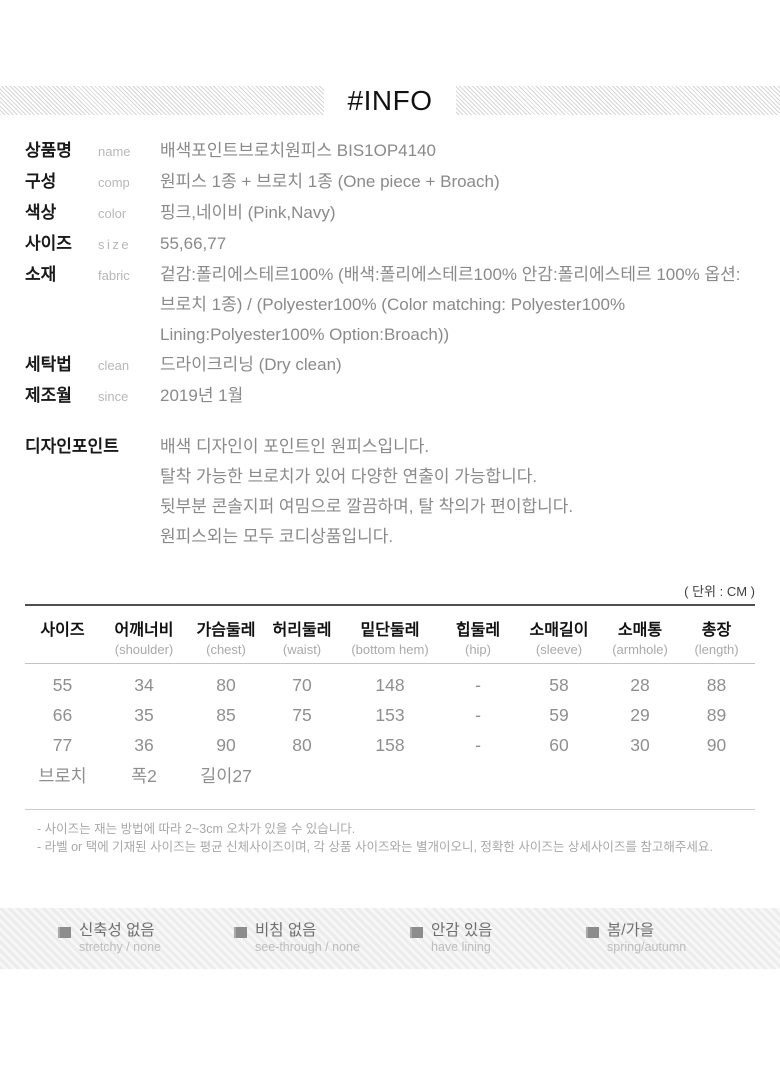 This screenshot has width=780, height=1065. Describe the element at coordinates (322, 939) in the screenshot. I see `attr-see-through: 비침 없음 see-through / none` at that location.